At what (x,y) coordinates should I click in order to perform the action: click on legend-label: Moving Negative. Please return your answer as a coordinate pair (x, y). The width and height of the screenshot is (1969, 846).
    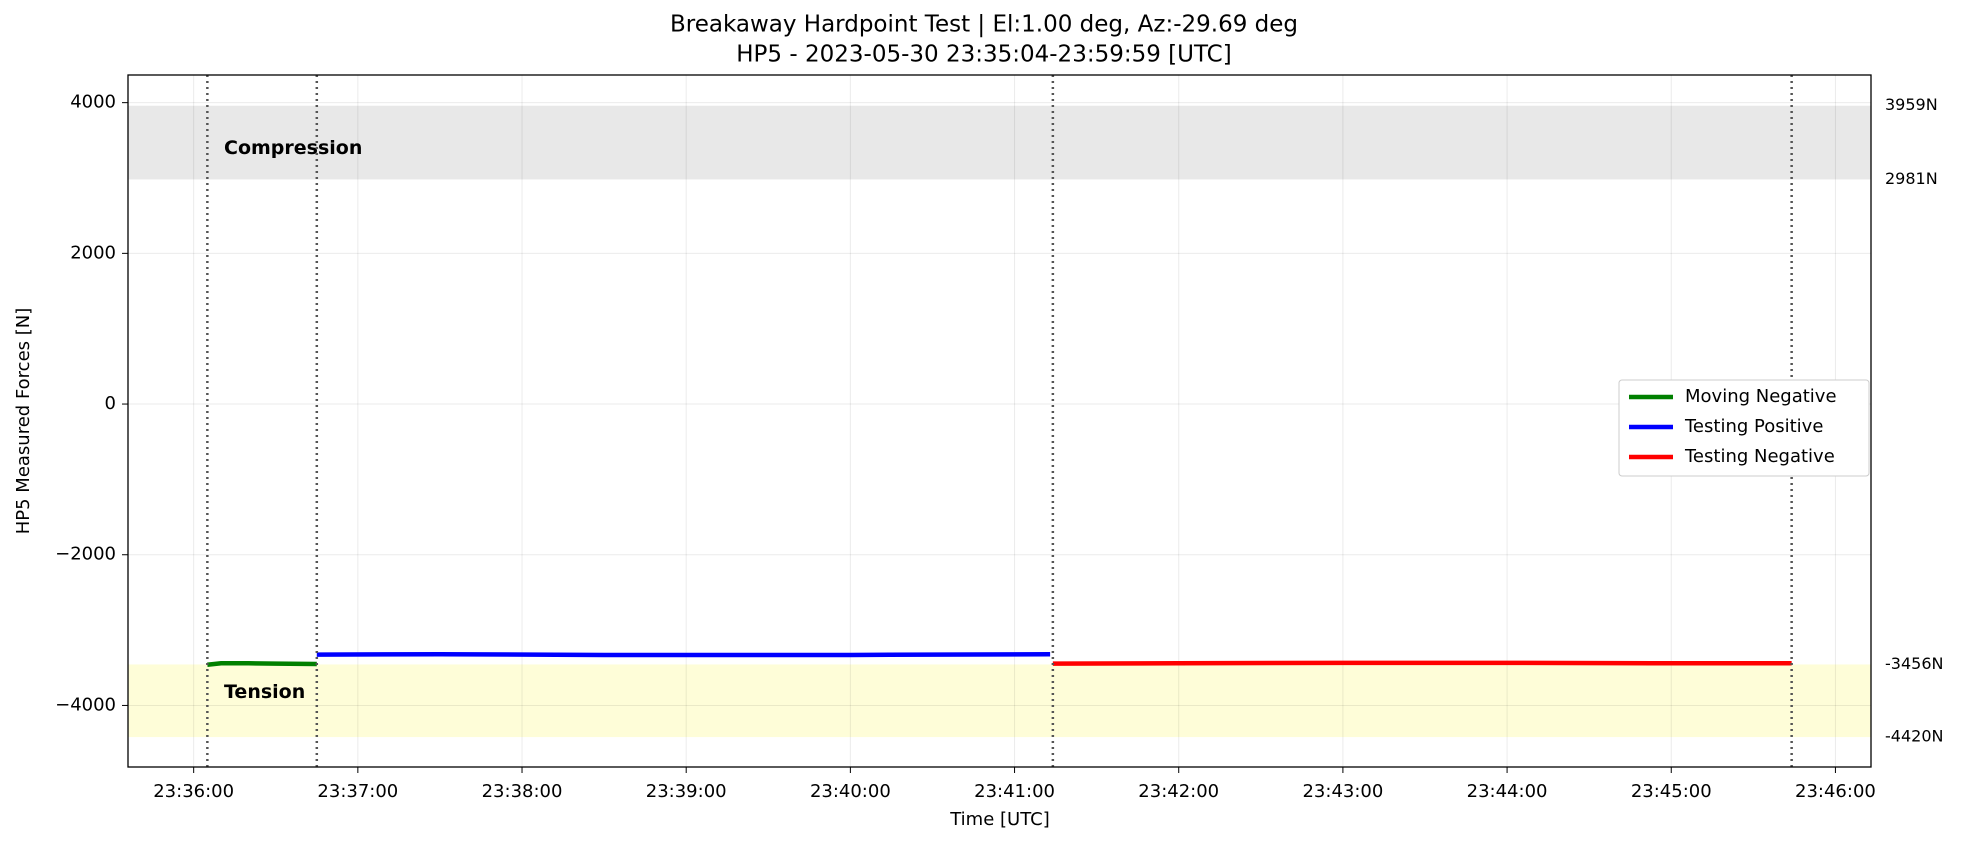
    Looking at the image, I should click on (1761, 396).